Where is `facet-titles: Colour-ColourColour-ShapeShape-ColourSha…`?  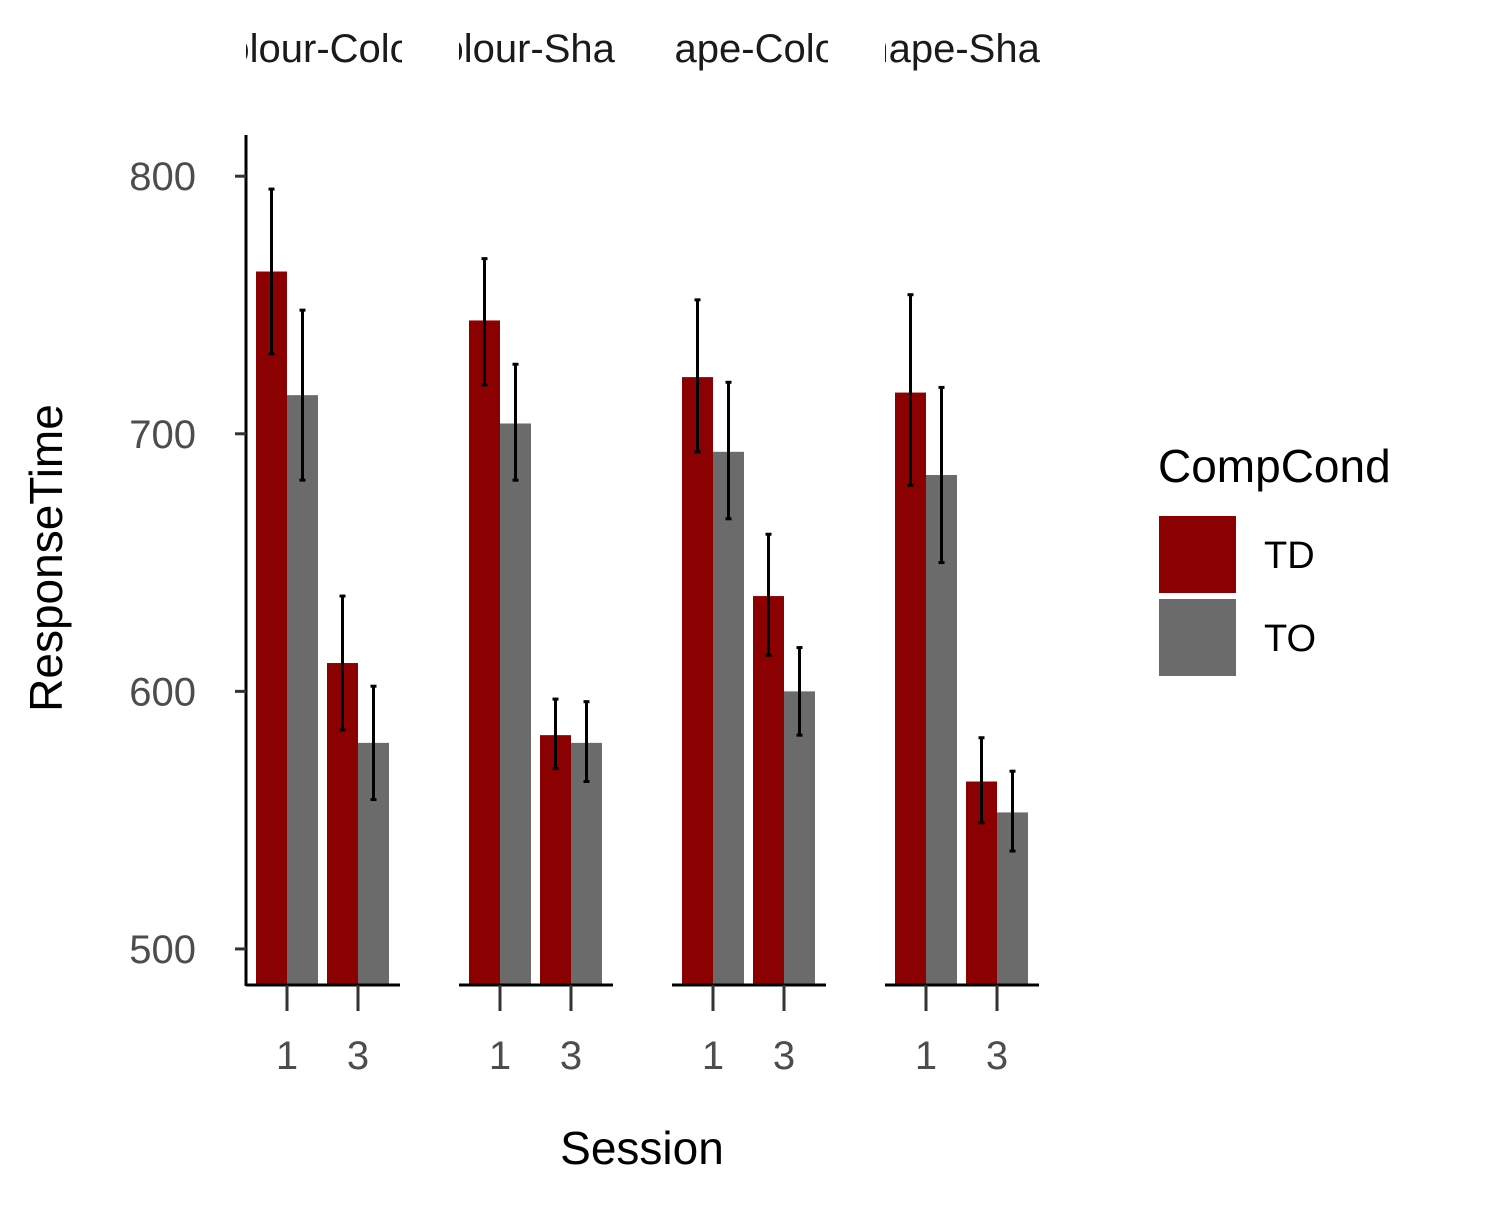
facet-titles: Colour-ColourColour-ShapeShape-ColourSha… is located at coordinates (642, 49).